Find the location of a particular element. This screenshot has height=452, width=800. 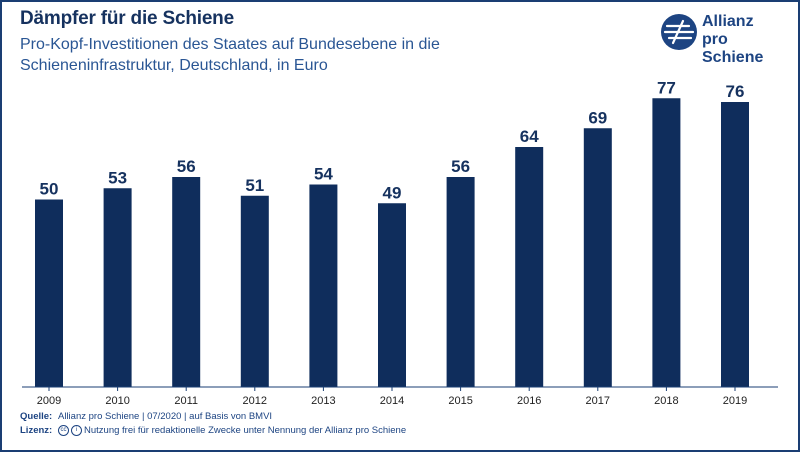

data-label-2012: 51 is located at coordinates (254, 185).